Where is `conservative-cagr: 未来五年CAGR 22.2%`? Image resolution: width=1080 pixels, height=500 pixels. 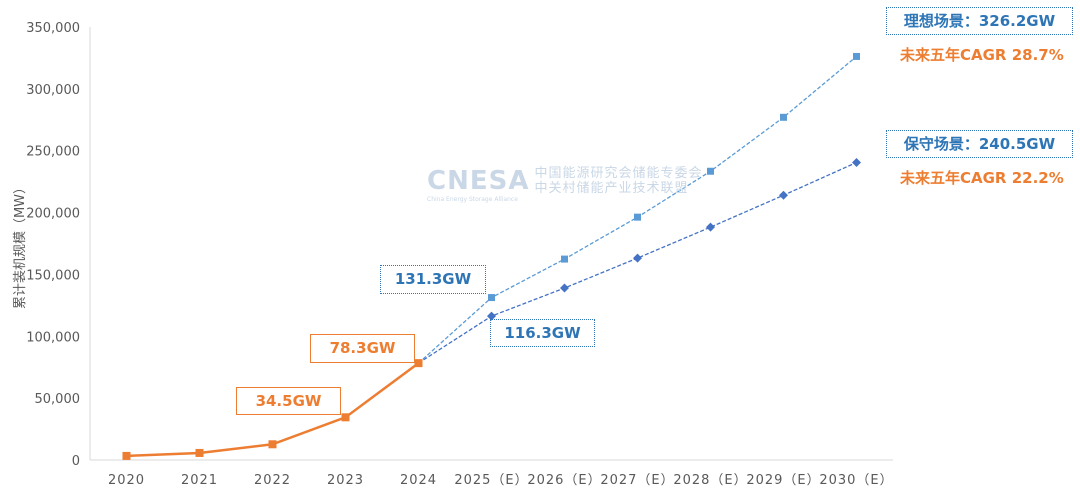
conservative-cagr: 未来五年CAGR 22.2% is located at coordinates (982, 178).